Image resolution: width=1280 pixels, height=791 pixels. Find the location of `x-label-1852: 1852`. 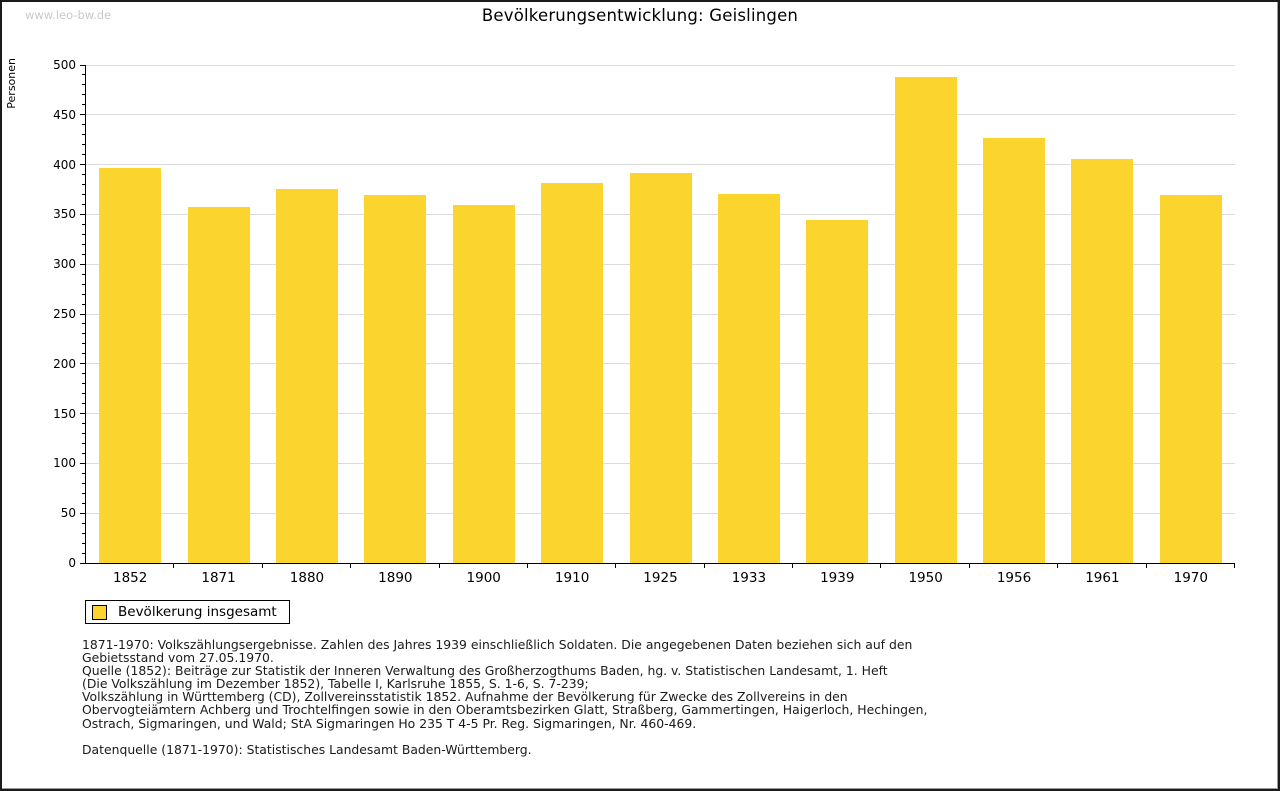

x-label-1852: 1852 is located at coordinates (130, 578).